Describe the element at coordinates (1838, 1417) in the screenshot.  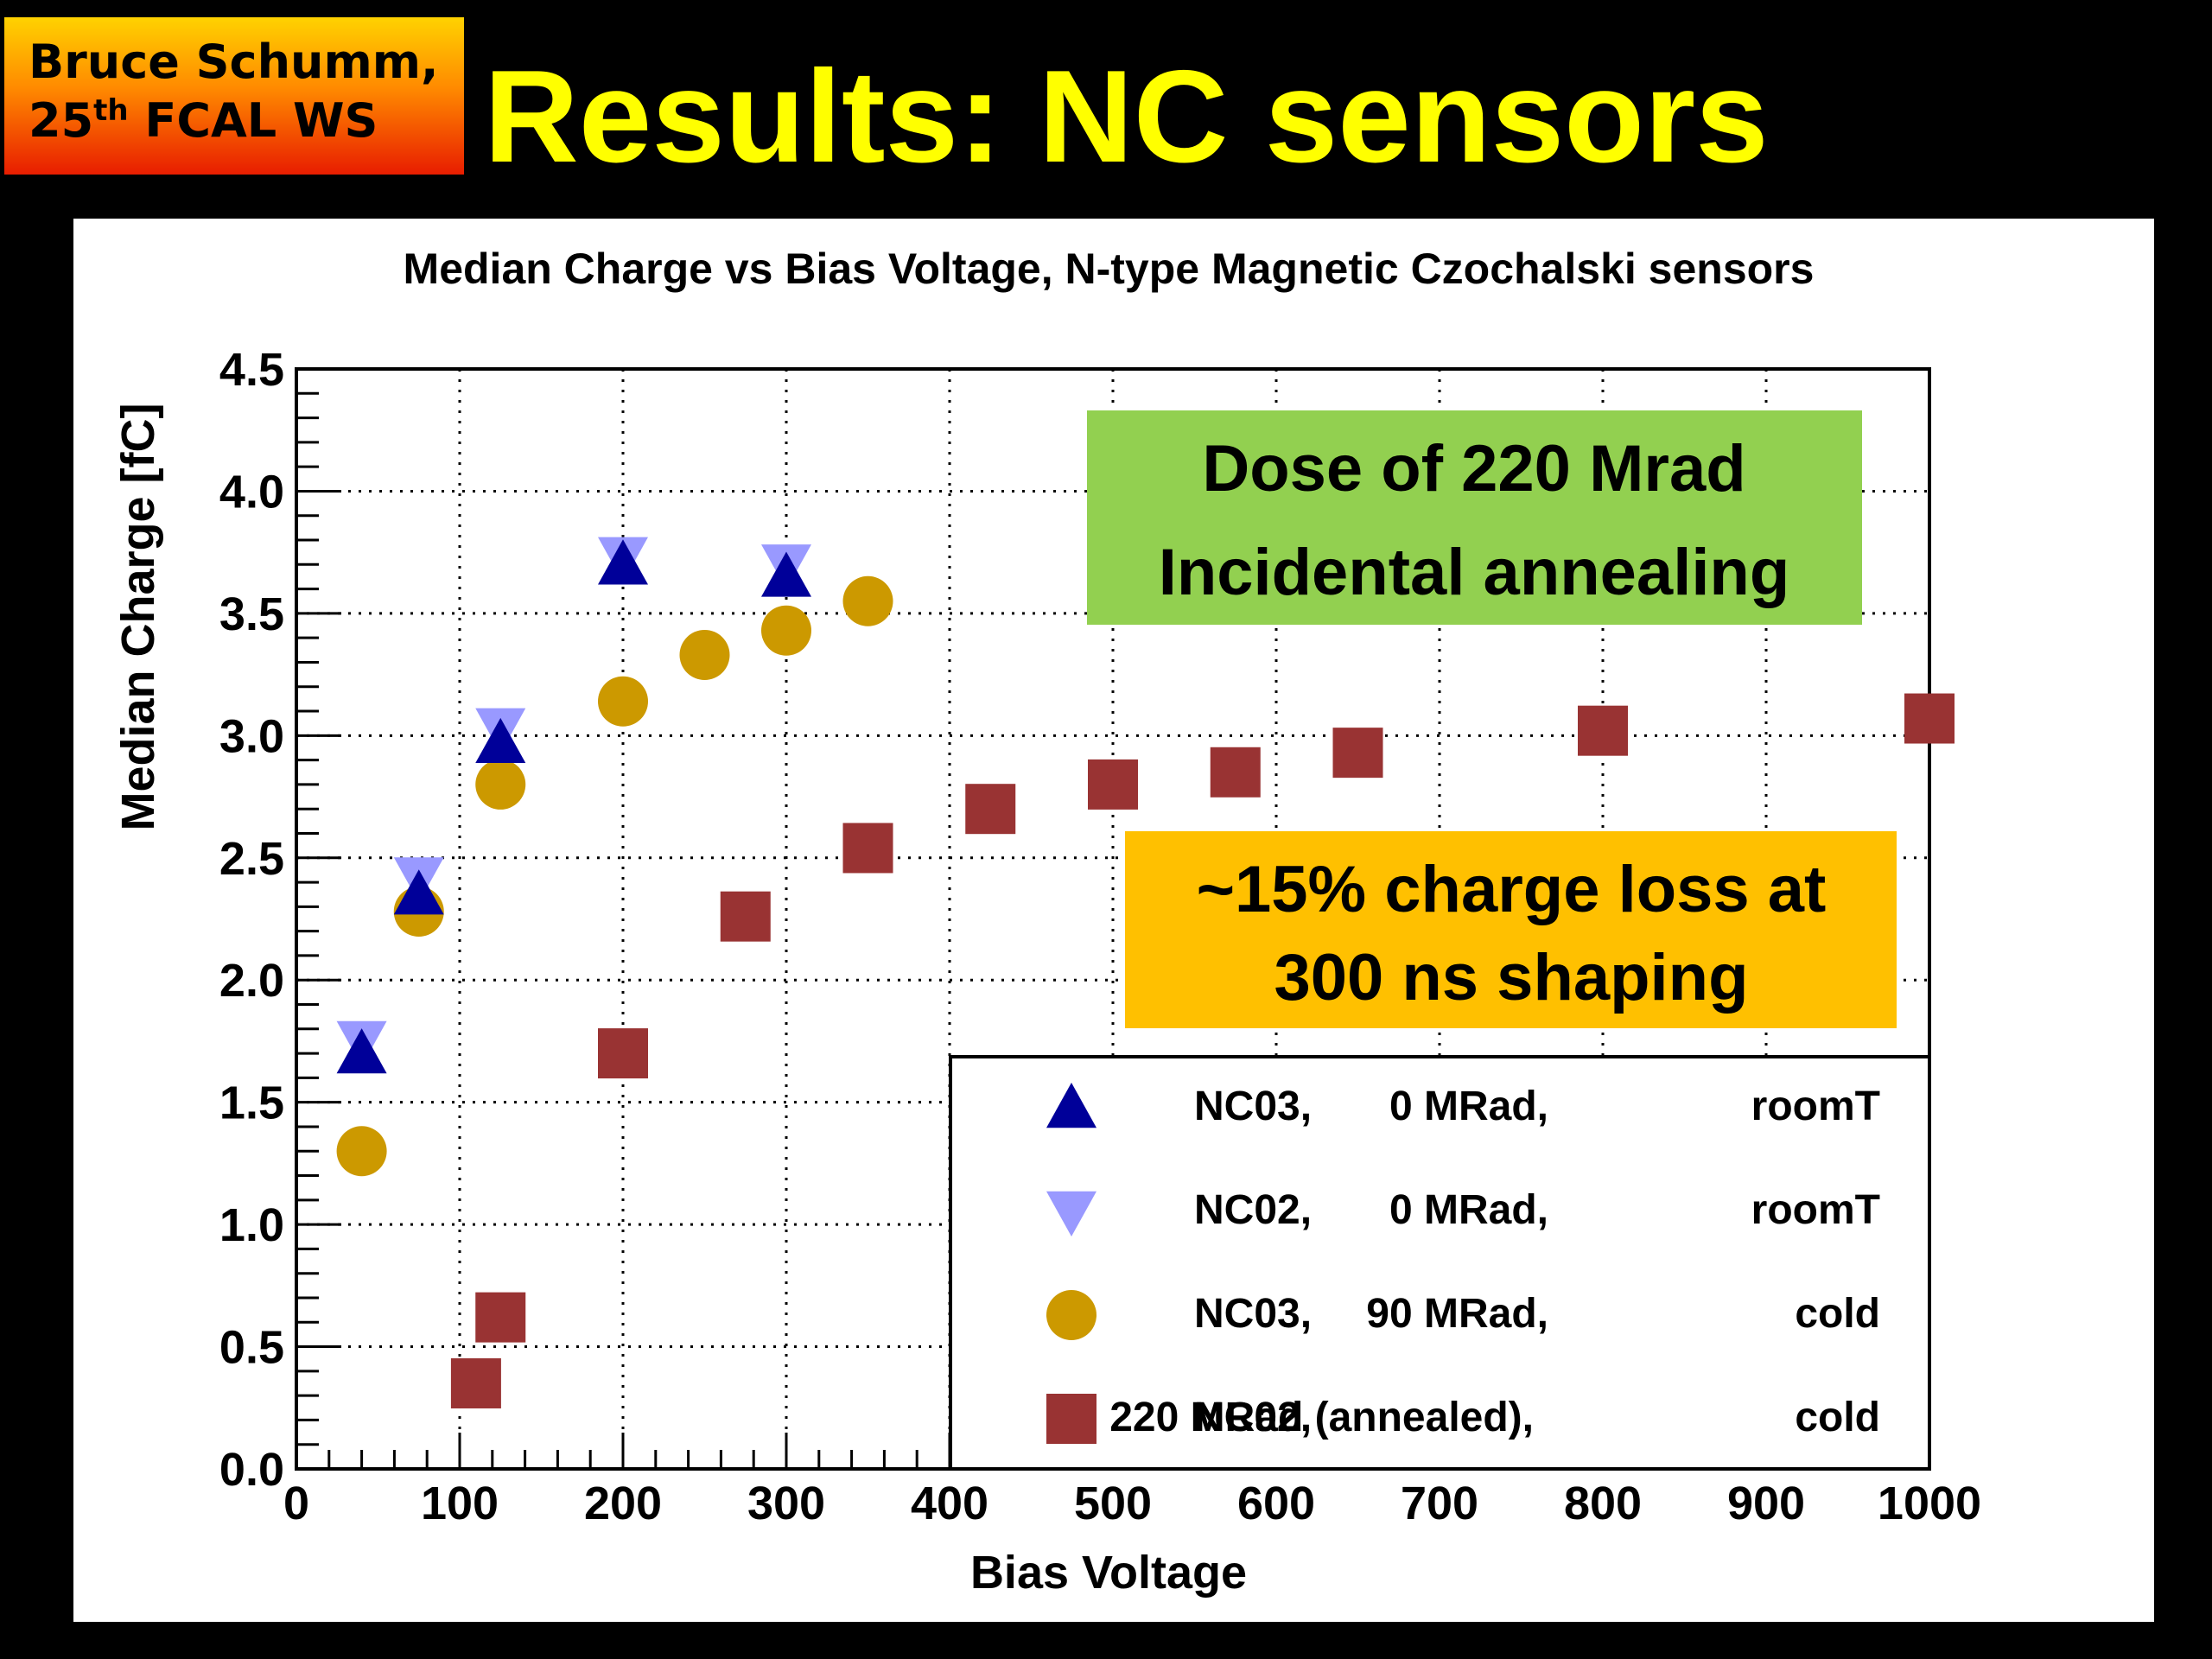
I see `legend-condition-4: cold` at that location.